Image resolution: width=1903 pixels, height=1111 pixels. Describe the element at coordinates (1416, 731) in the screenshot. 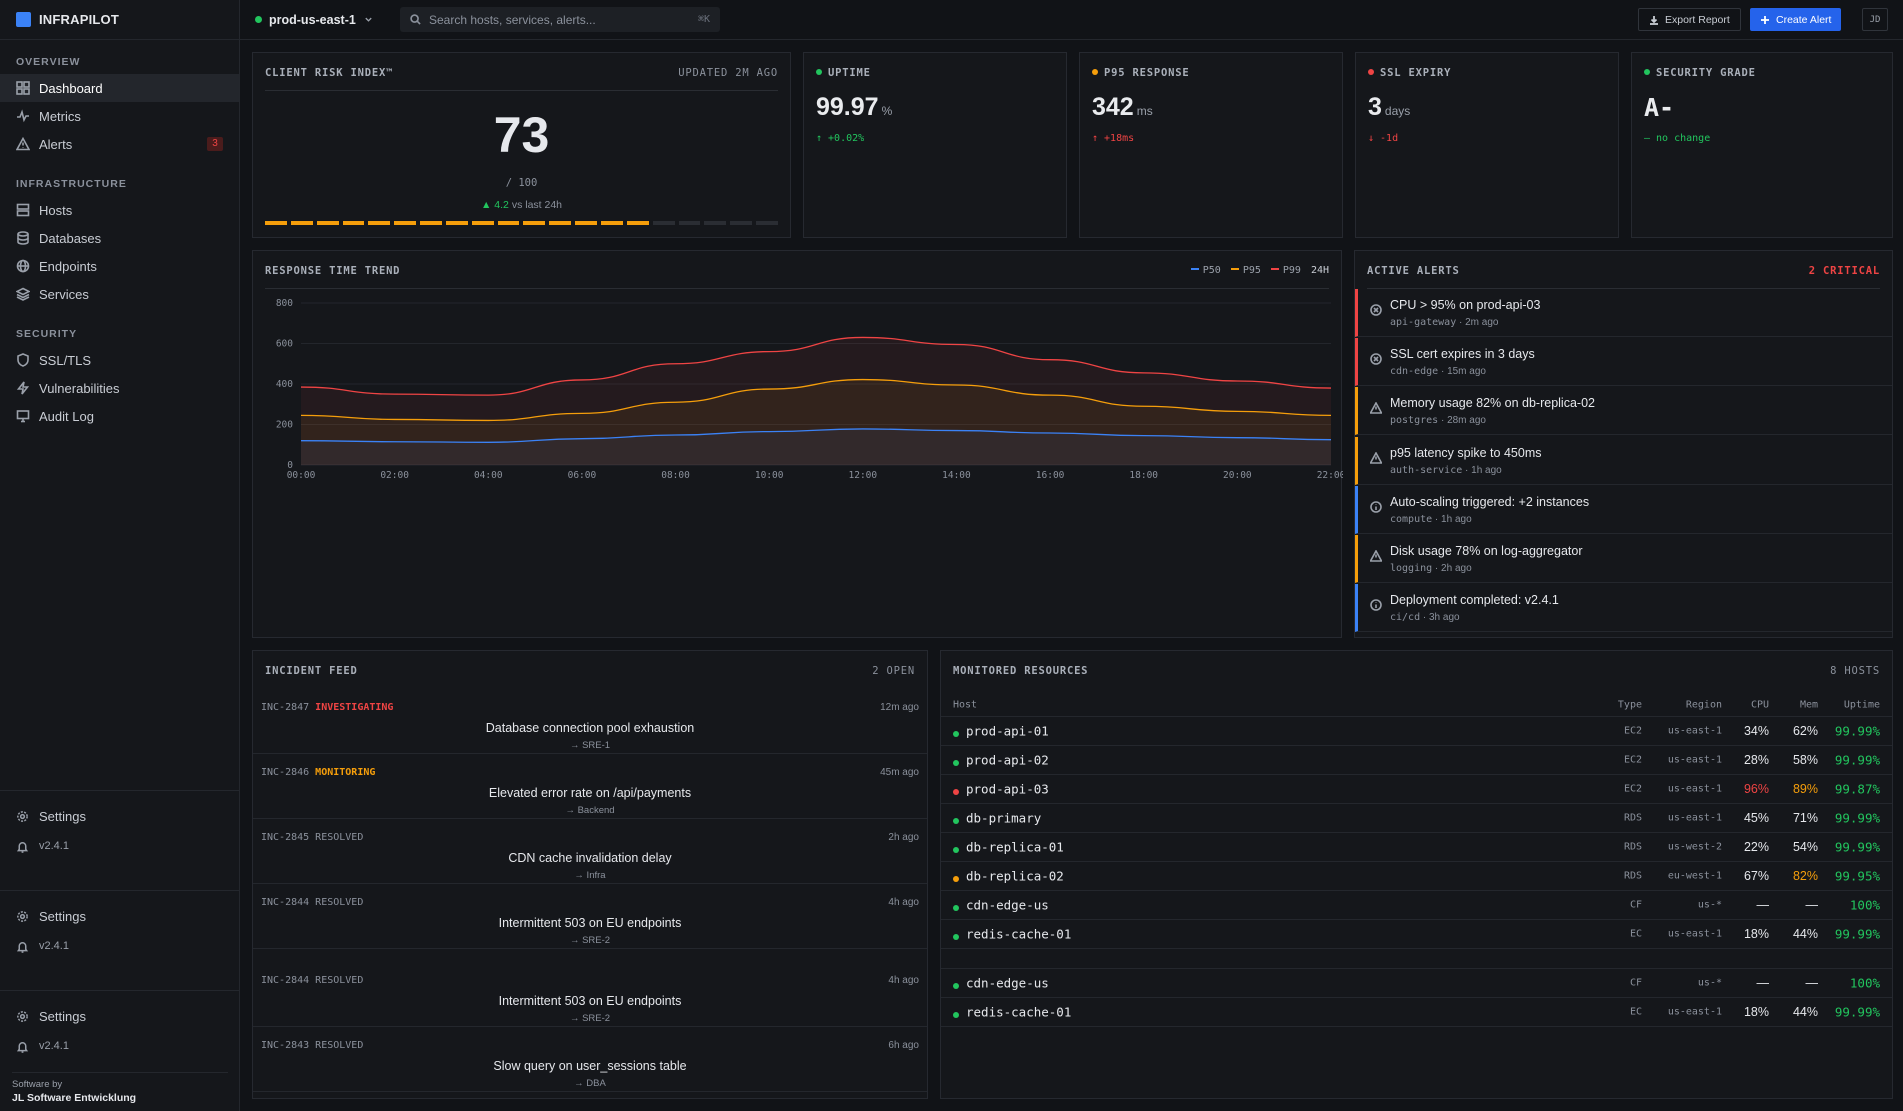

I see `table-row: prod-api-01 EC2 us-east-1 34% 62% 99.99%` at that location.